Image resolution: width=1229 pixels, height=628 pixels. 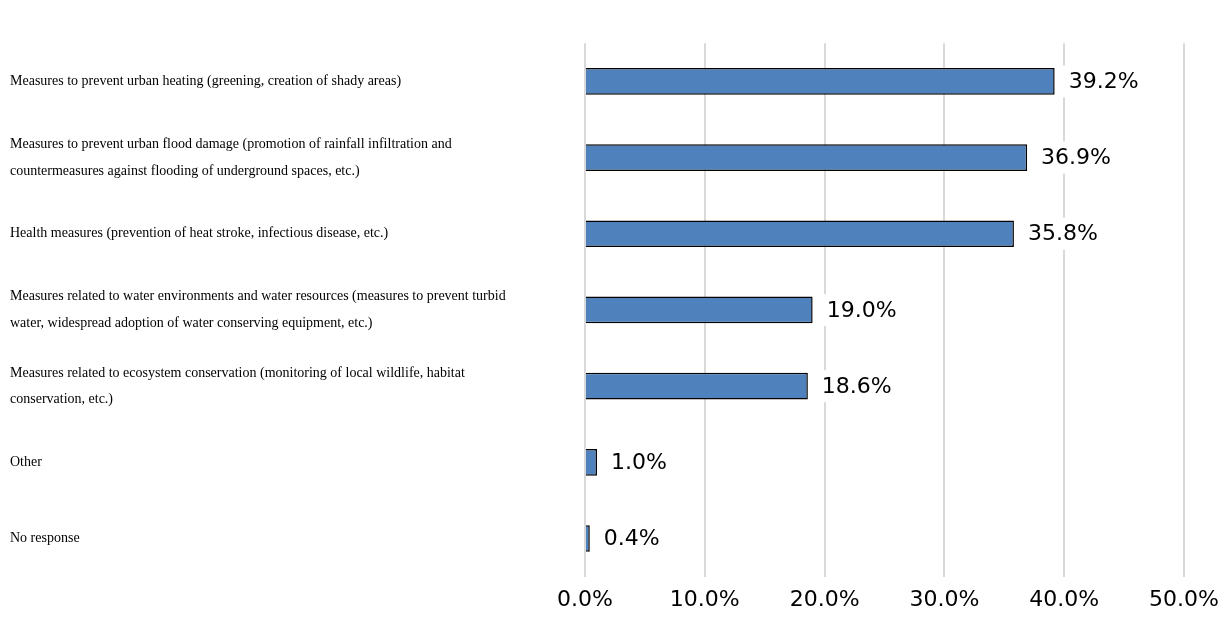 I want to click on x-tick-label: 30.0%, so click(x=944, y=598).